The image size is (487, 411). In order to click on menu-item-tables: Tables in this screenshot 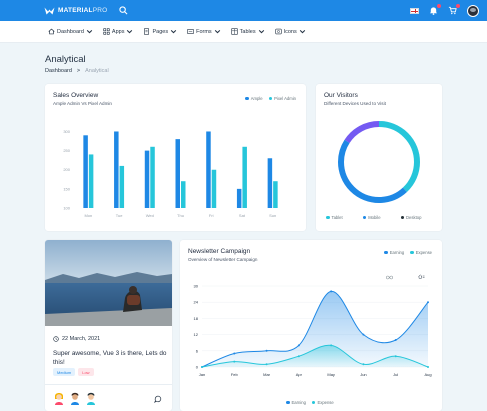, I will do `click(248, 31)`.